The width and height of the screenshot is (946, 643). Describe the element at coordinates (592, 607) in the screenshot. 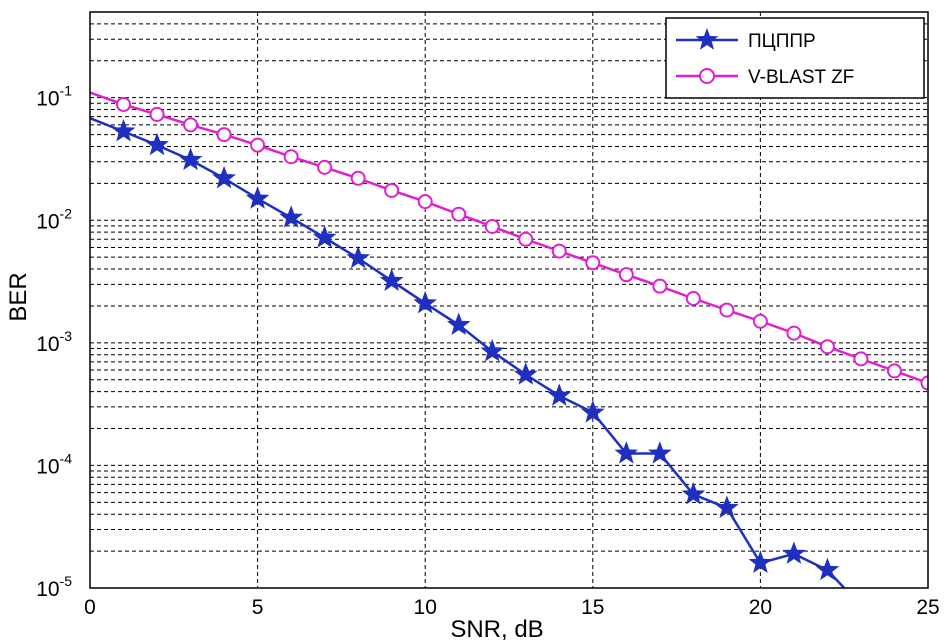

I see `x-tick-label: 15` at that location.